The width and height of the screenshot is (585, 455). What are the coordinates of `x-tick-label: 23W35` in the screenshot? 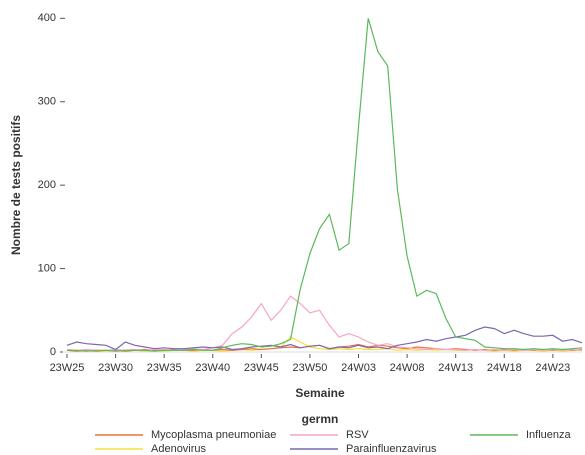 It's located at (164, 368).